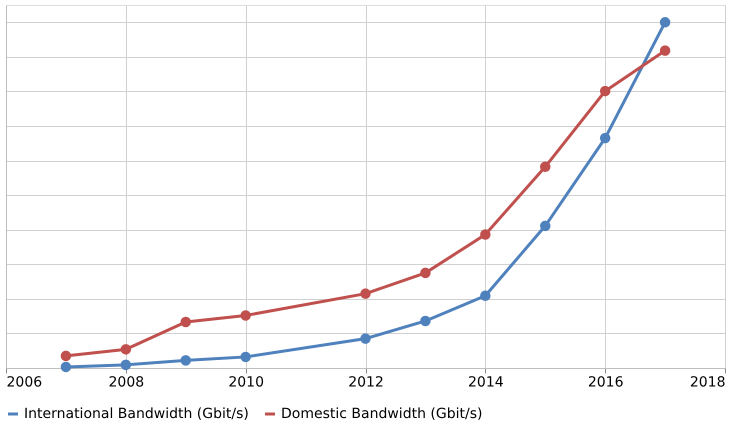 Image resolution: width=731 pixels, height=426 pixels. What do you see at coordinates (126, 382) in the screenshot?
I see `x-tick-label: 2008` at bounding box center [126, 382].